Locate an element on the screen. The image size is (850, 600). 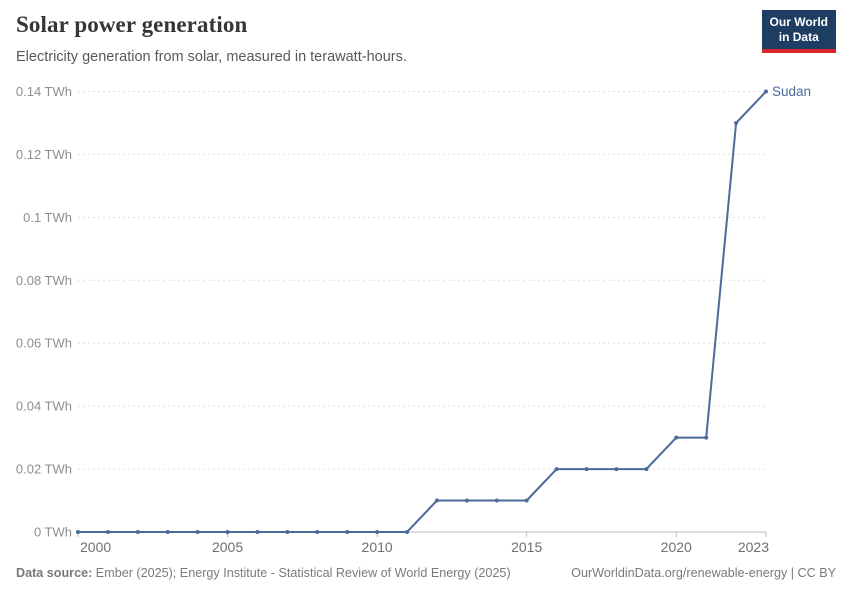
data-source-label: Data source: is located at coordinates (54, 573).